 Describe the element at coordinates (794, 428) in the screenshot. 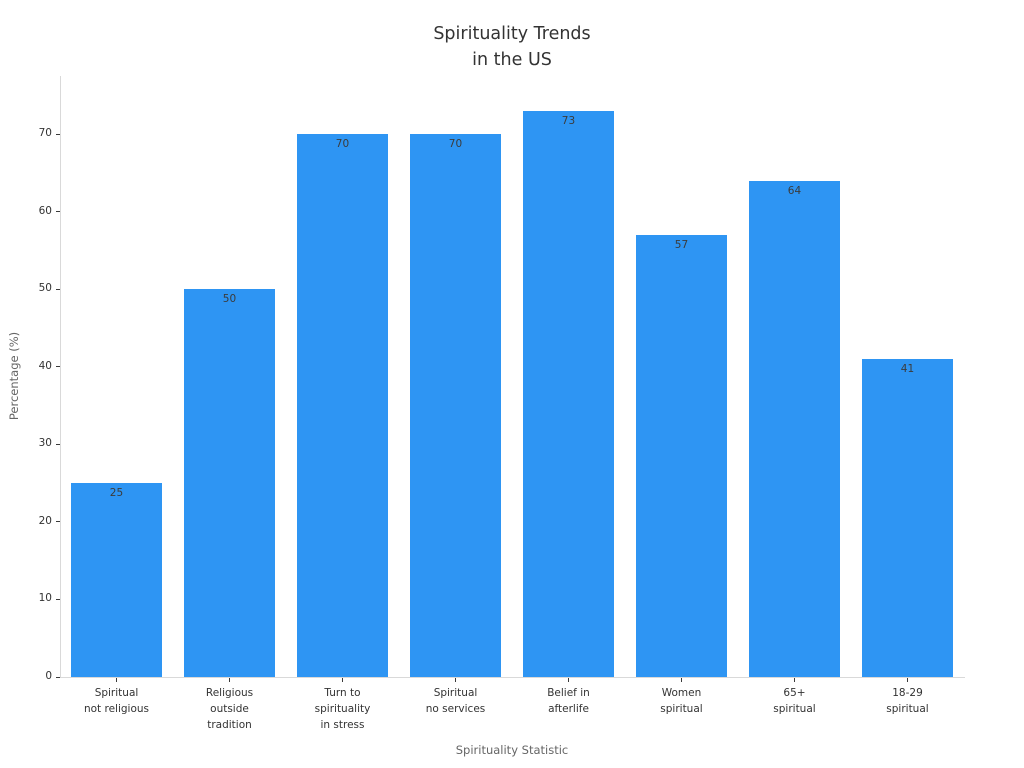

I see `bar: 64` at that location.